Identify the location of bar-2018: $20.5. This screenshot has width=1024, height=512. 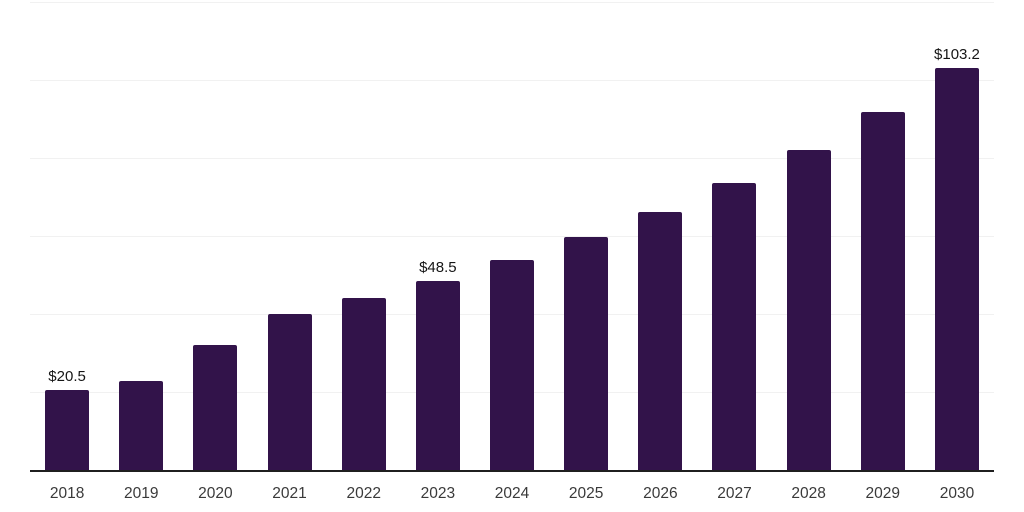
(67, 419).